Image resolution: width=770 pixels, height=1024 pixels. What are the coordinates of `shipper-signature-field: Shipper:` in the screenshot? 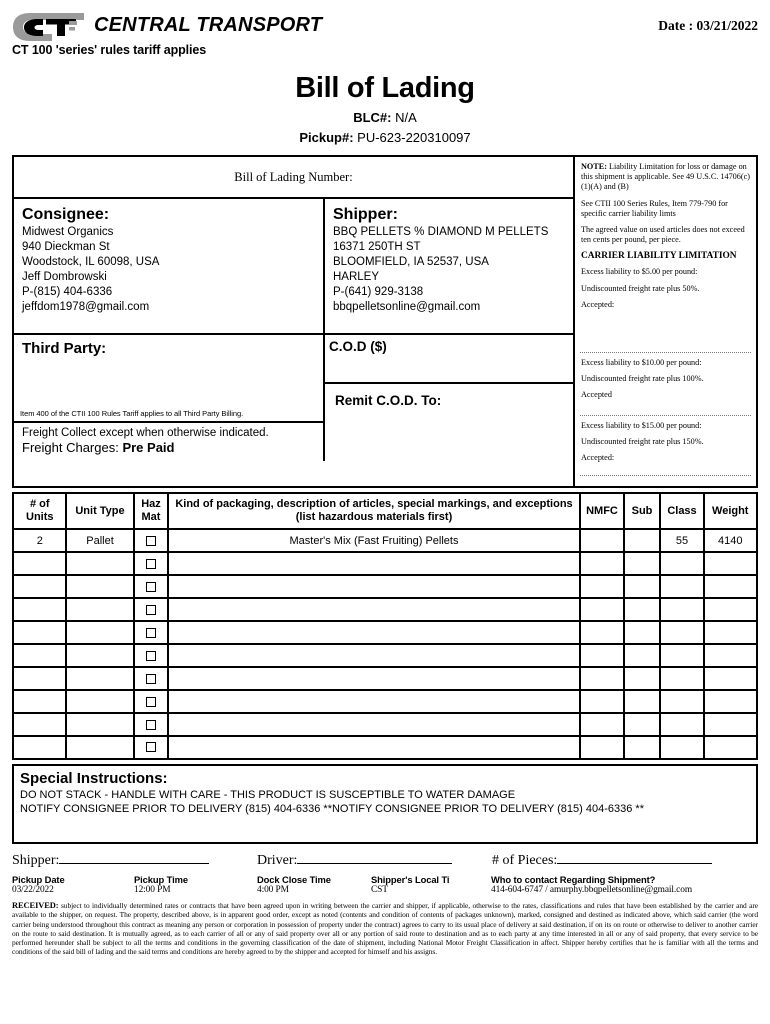 It's located at (134, 860).